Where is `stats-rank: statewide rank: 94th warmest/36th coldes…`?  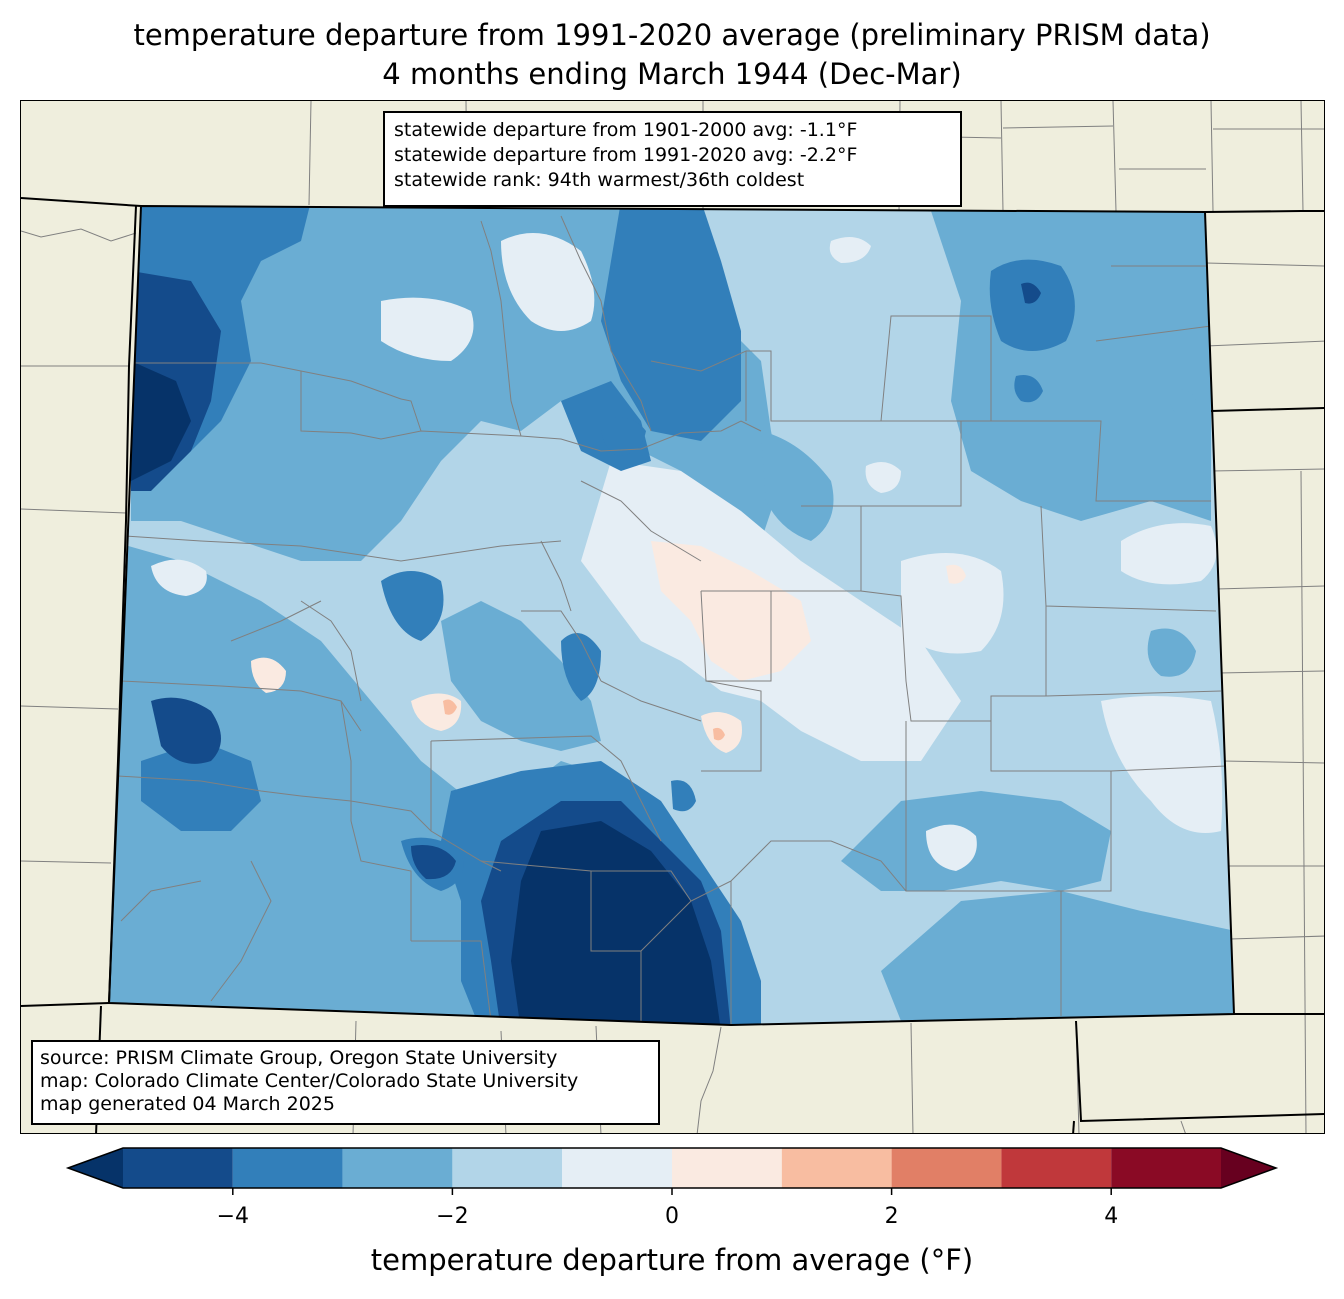 stats-rank: statewide rank: 94th warmest/36th coldes… is located at coordinates (599, 180).